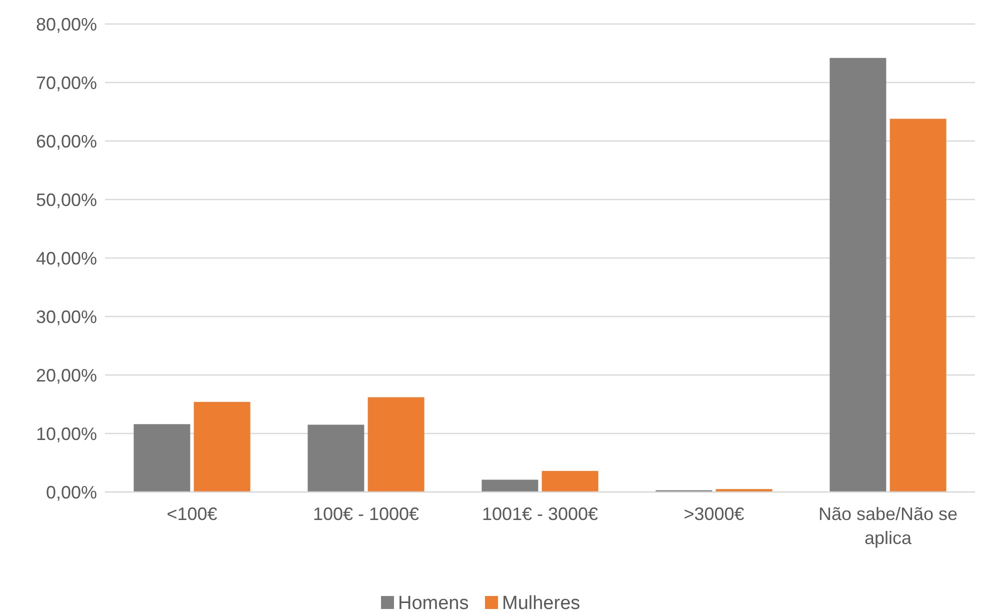 This screenshot has width=990, height=613. Describe the element at coordinates (66, 141) in the screenshot. I see `y-tick-label: 60,00%` at that location.